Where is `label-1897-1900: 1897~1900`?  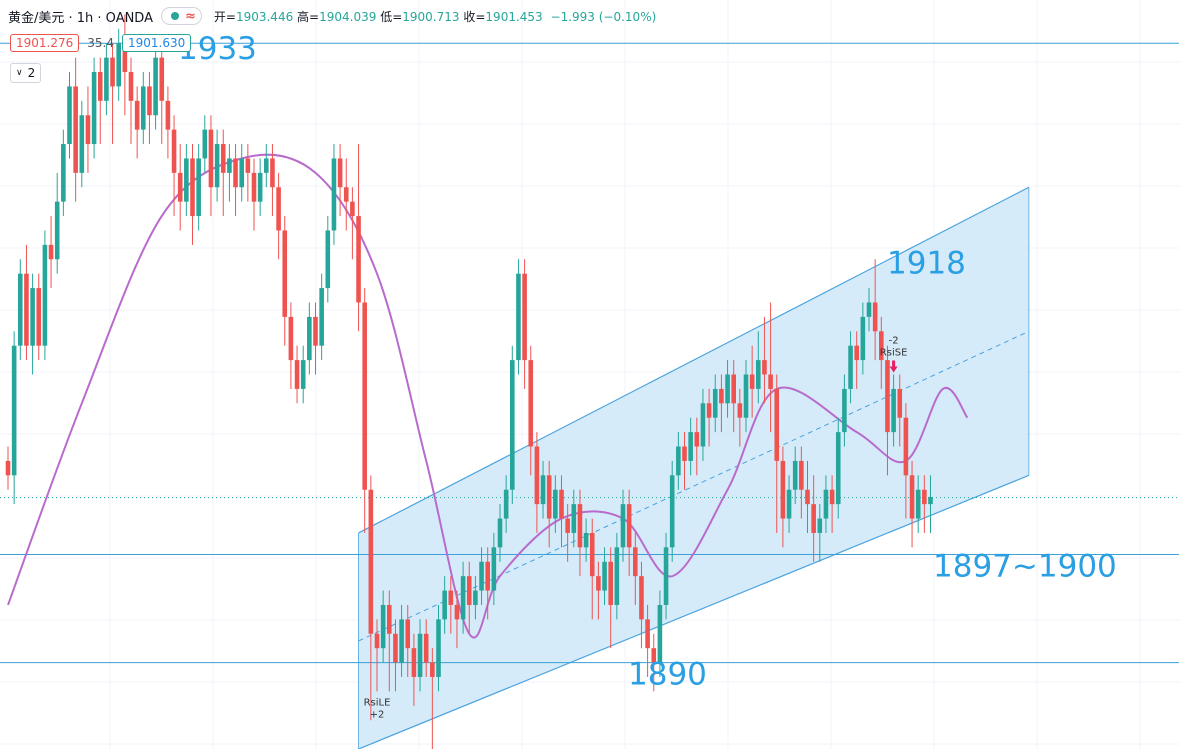
label-1897-1900: 1897~1900 is located at coordinates (1025, 567).